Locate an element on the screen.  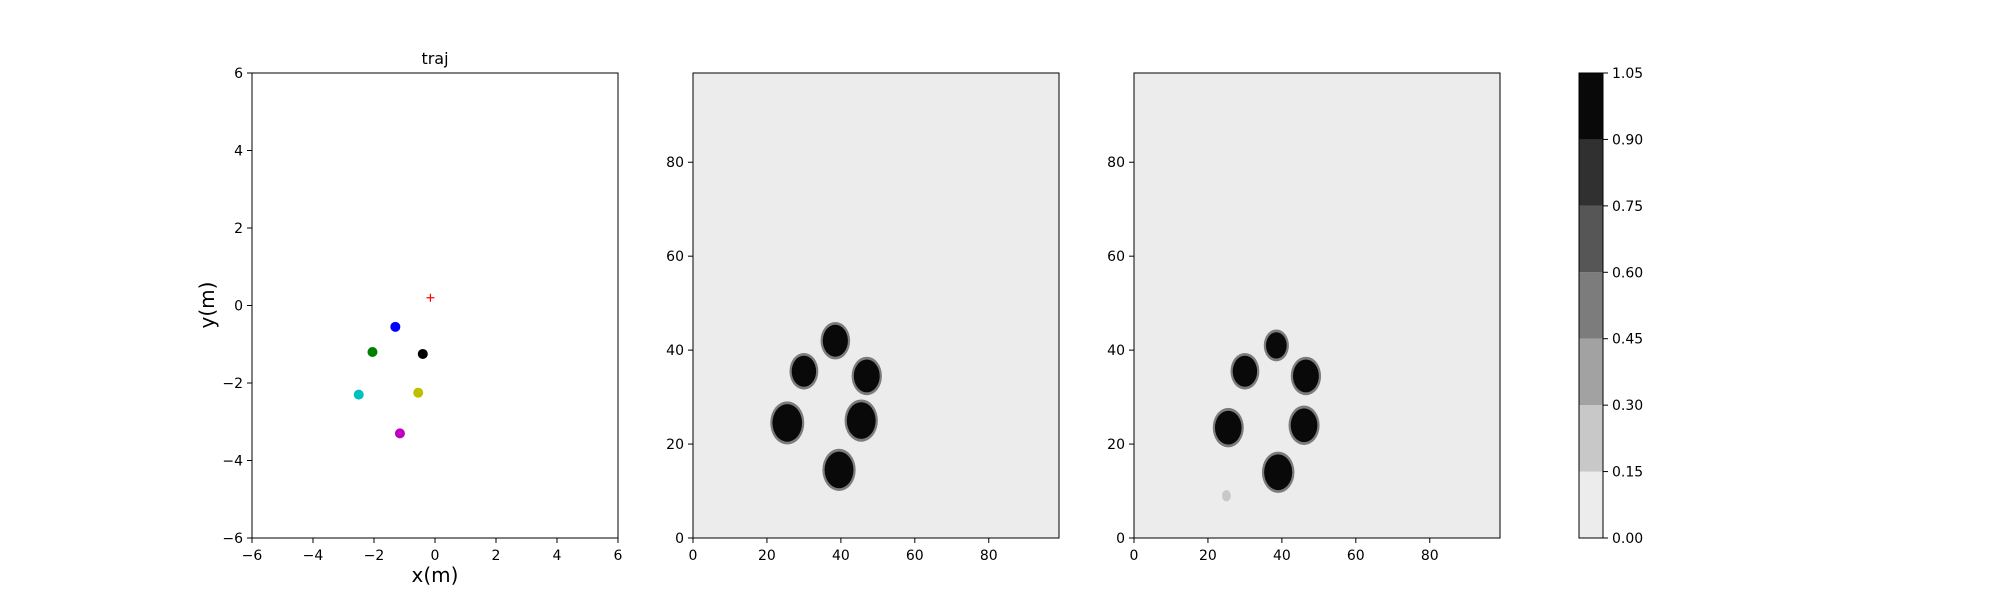
heatmap-2-xtick-label: 0 is located at coordinates (1134, 556).